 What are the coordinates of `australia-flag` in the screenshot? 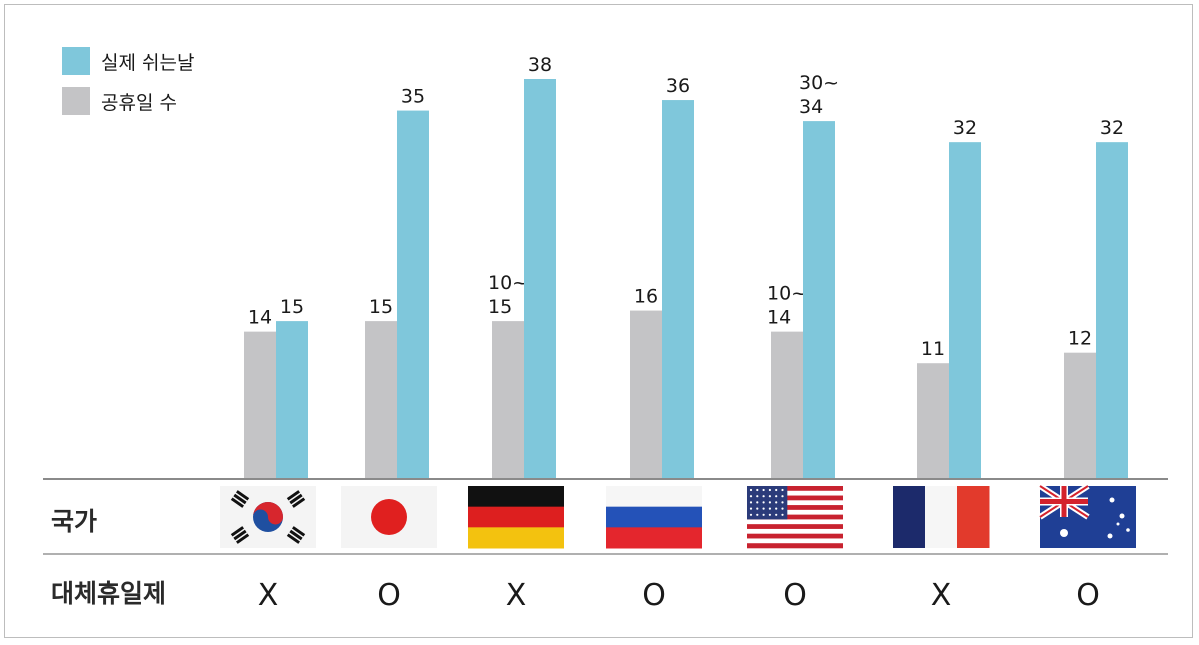 It's located at (1087, 515).